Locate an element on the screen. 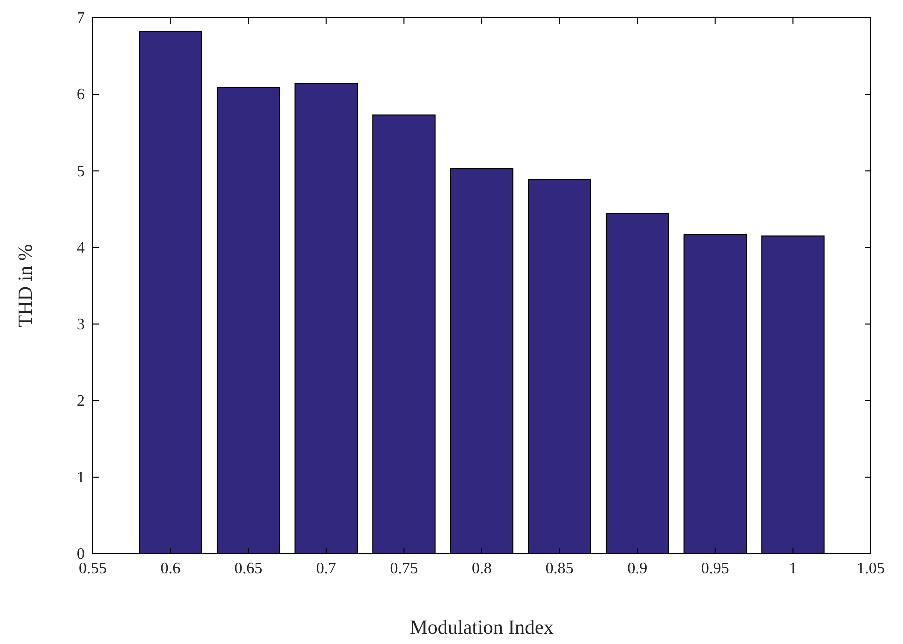 Image resolution: width=903 pixels, height=644 pixels. x-tick-label: 0.6 is located at coordinates (170, 569).